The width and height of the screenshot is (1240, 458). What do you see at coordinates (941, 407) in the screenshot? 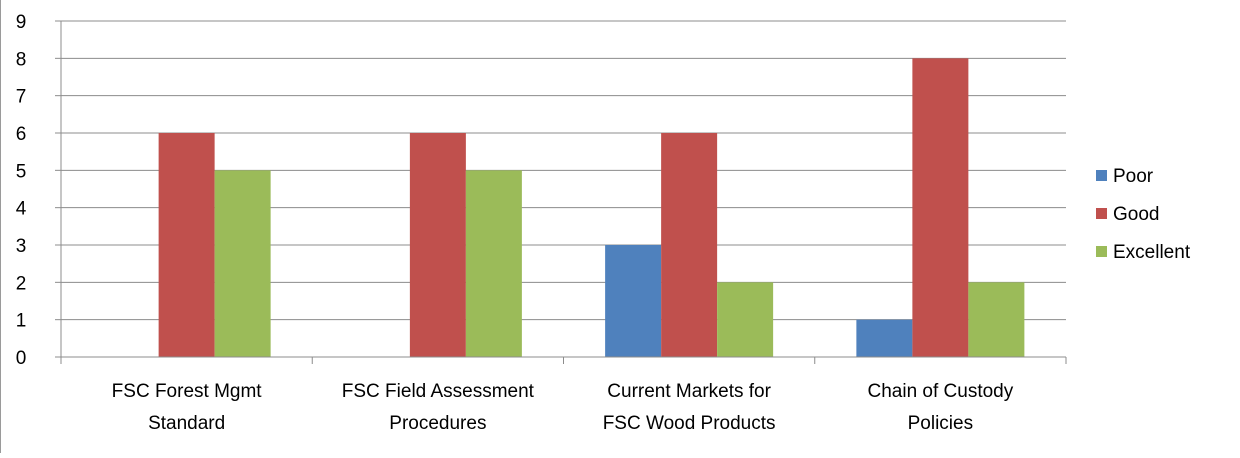
I see `x-category-label: Chain of Custody Policies` at bounding box center [941, 407].